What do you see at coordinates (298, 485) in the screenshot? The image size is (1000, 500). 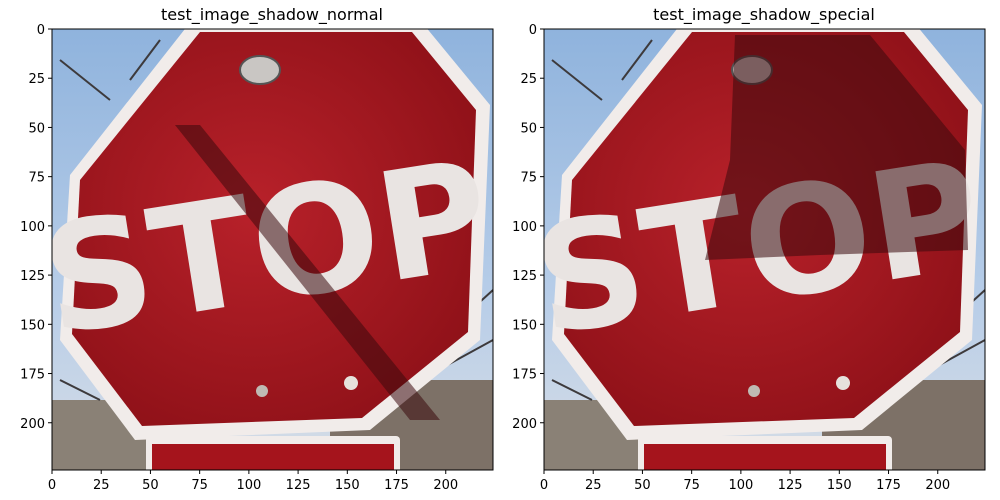 I see `left-x-tick-label: 125` at bounding box center [298, 485].